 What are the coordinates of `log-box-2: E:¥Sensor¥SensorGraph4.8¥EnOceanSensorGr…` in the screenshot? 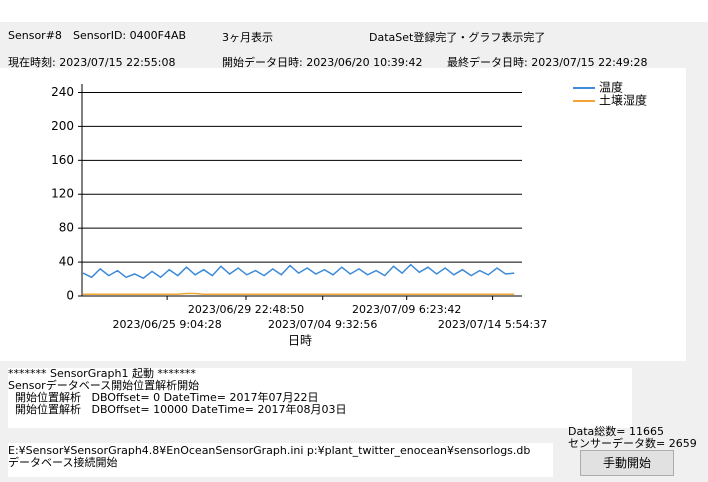 It's located at (280, 460).